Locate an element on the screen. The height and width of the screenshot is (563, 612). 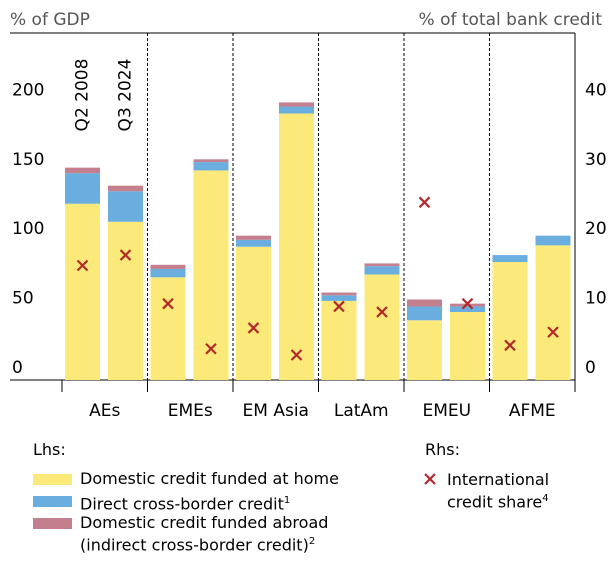
y2-tick-label: 40 is located at coordinates (596, 90).